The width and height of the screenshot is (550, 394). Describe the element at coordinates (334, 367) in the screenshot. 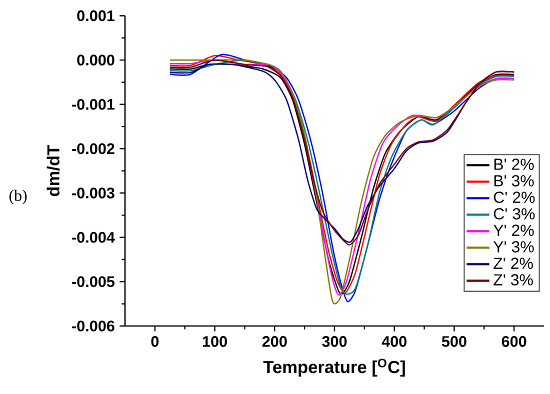

I see `x-axis-title: Temperature [$^{O}$C]` at that location.